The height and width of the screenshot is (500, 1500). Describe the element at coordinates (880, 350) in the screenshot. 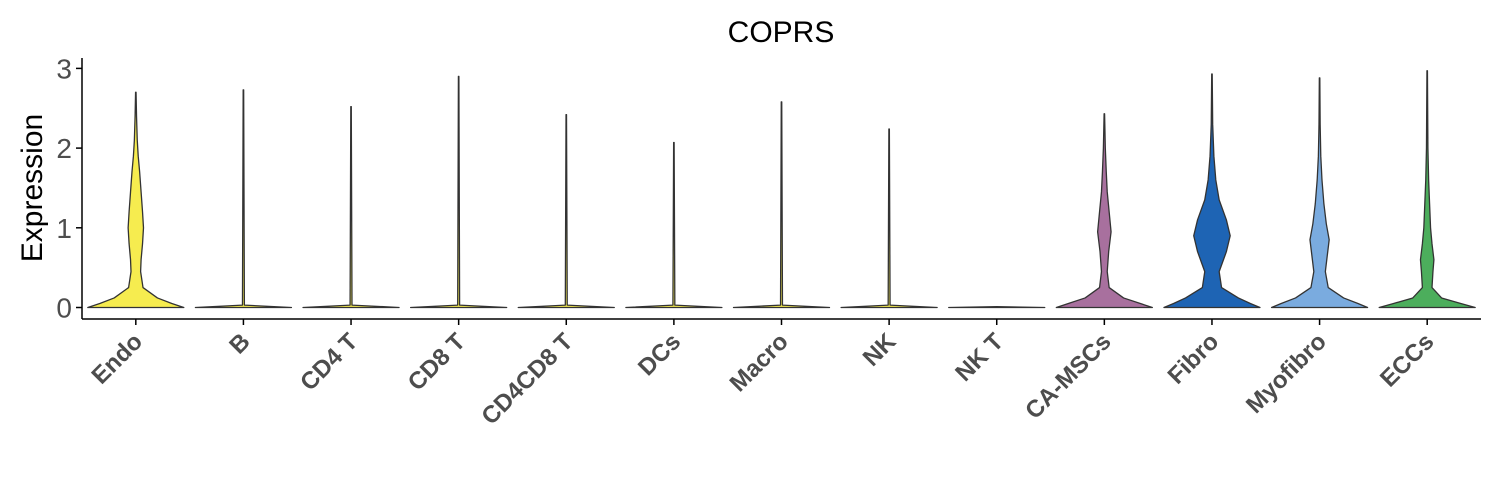

I see `x-tick-label: NK` at that location.